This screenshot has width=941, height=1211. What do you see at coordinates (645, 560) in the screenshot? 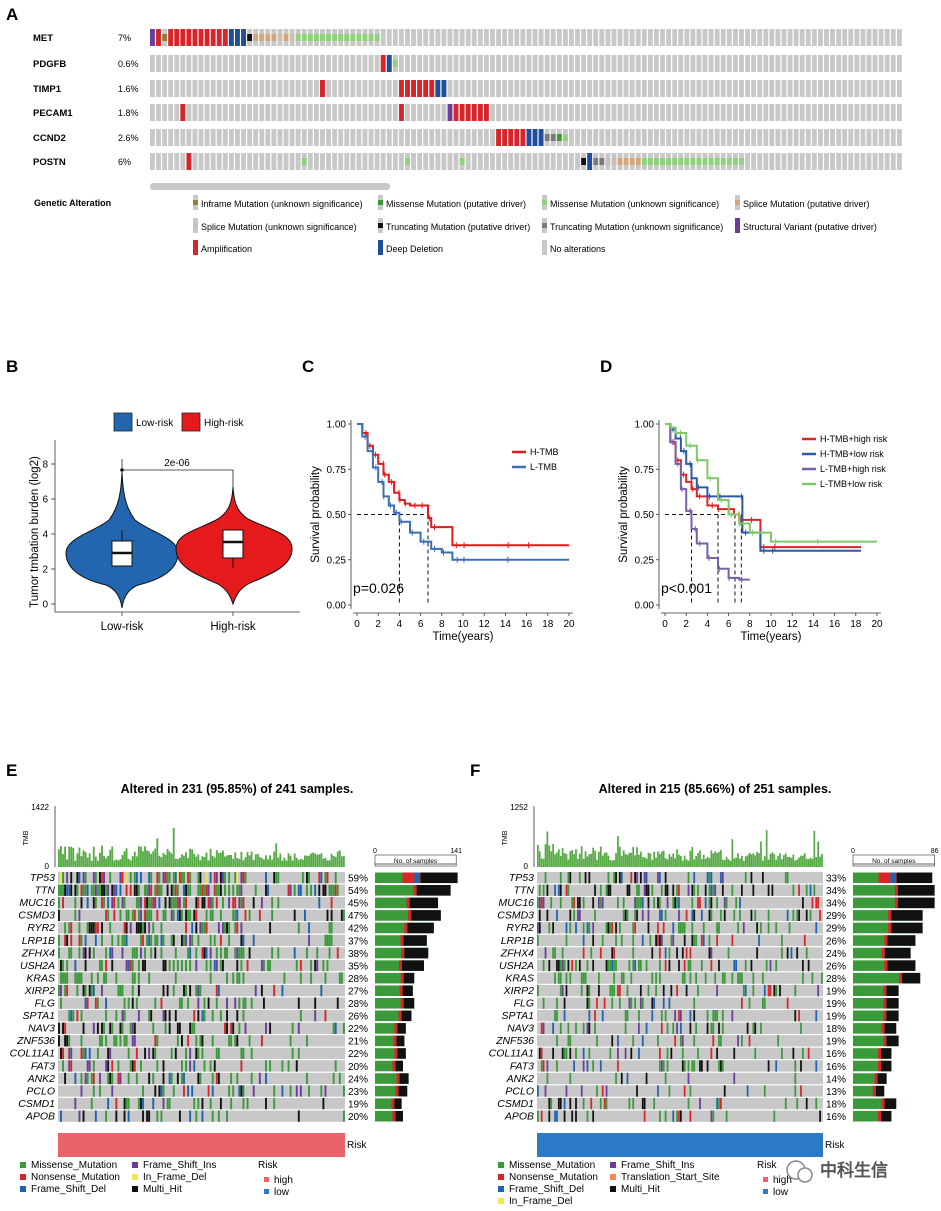
I see `y-tick-label: 0.25` at bounding box center [645, 560].